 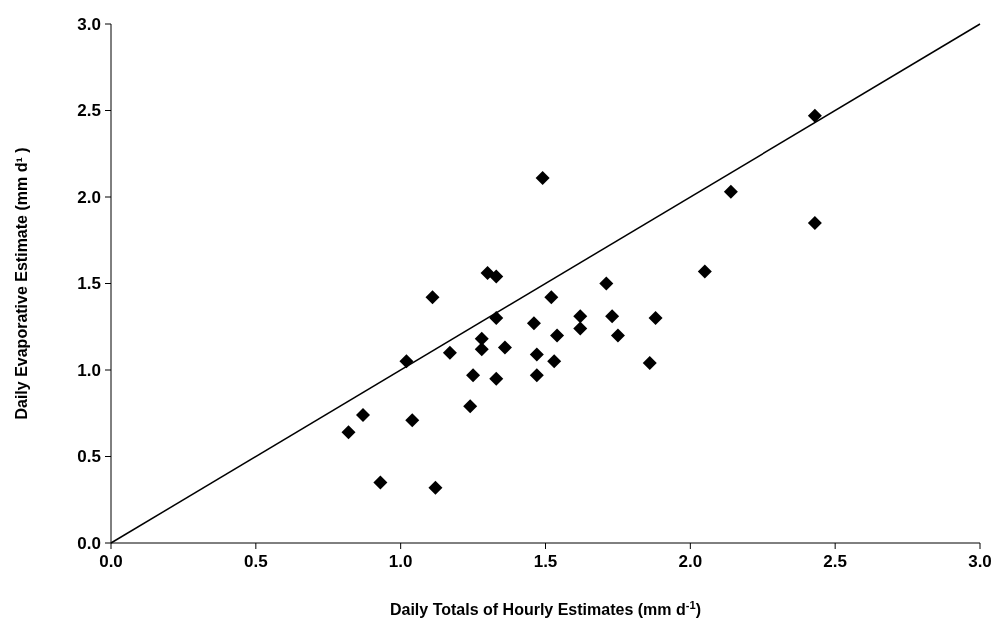 I want to click on y-axis-title: Daily Evaporative Estimate (mm d¹ ), so click(x=21, y=283).